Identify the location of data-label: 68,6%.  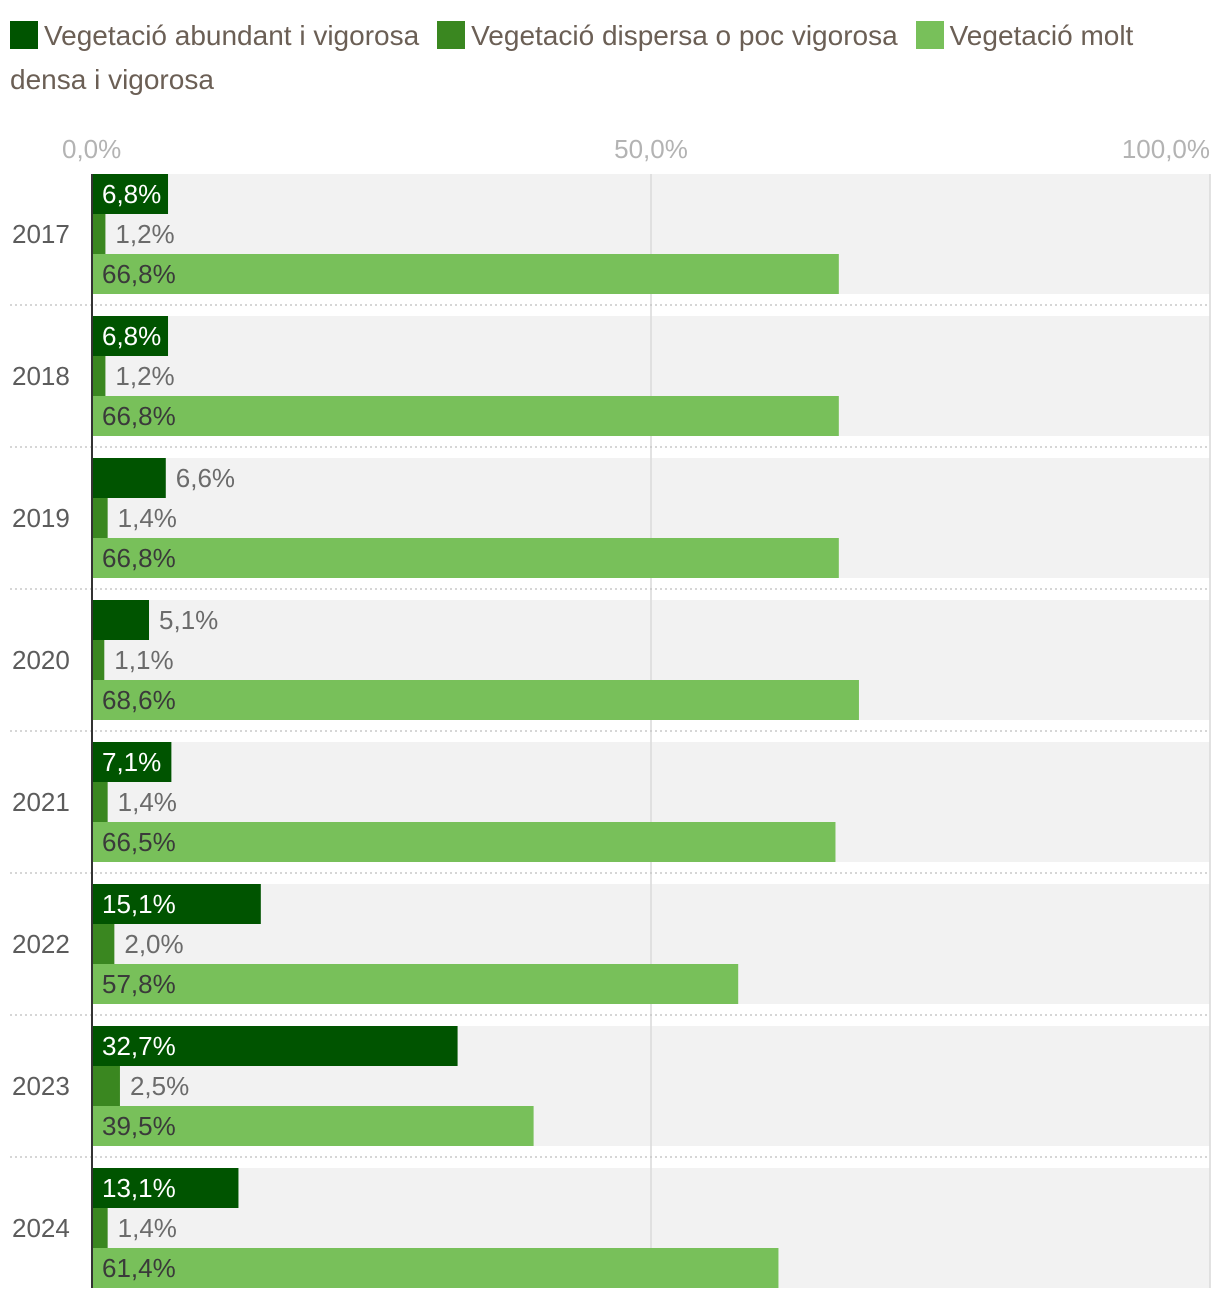
(139, 700).